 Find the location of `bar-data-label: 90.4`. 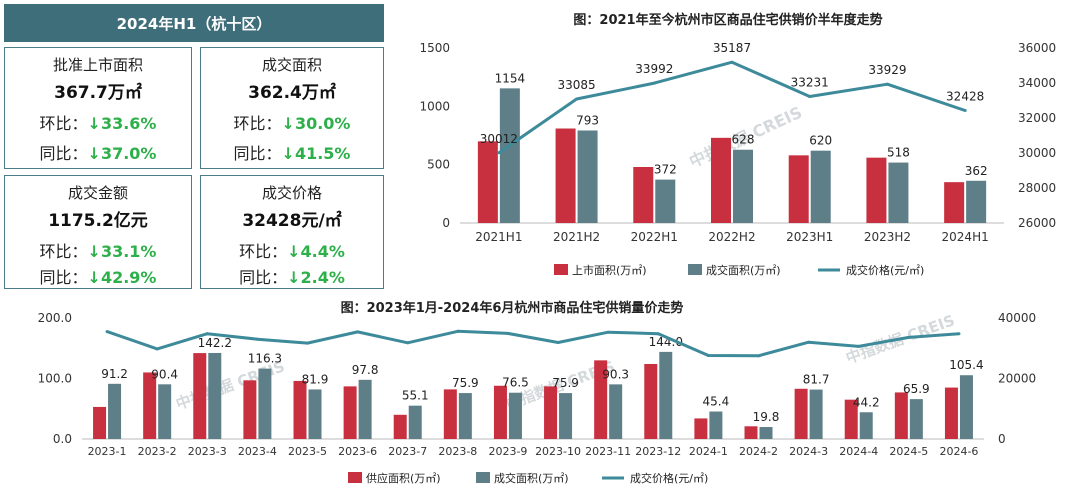

bar-data-label: 90.4 is located at coordinates (164, 374).